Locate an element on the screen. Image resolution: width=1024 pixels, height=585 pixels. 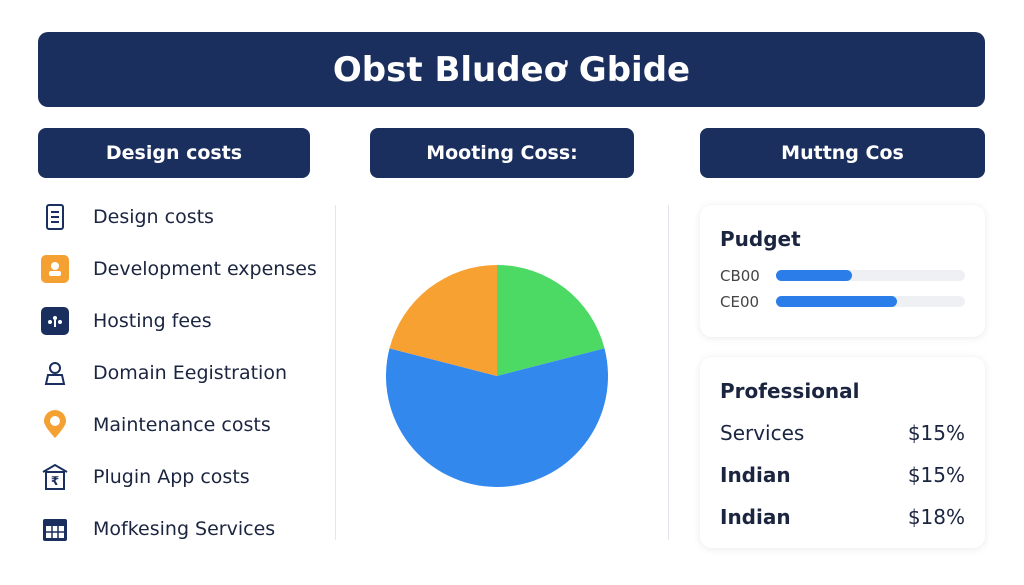
budget-card: Pudget CB00 CE00 is located at coordinates (842, 271).